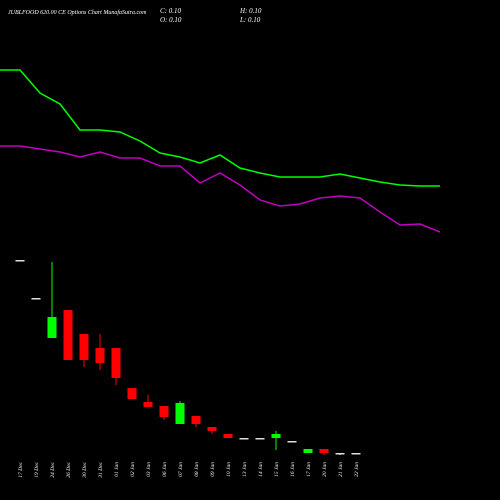 Image resolution: width=500 pixels, height=500 pixels. I want to click on x-tick-label: 30 Dec, so click(85, 469).